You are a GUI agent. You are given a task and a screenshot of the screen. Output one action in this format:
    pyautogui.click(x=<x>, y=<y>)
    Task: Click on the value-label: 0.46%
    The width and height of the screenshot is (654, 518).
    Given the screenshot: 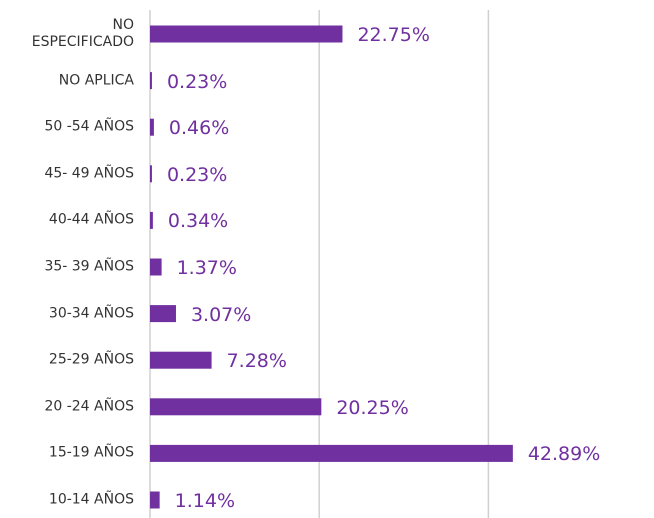 What is the action you would take?
    pyautogui.click(x=199, y=128)
    